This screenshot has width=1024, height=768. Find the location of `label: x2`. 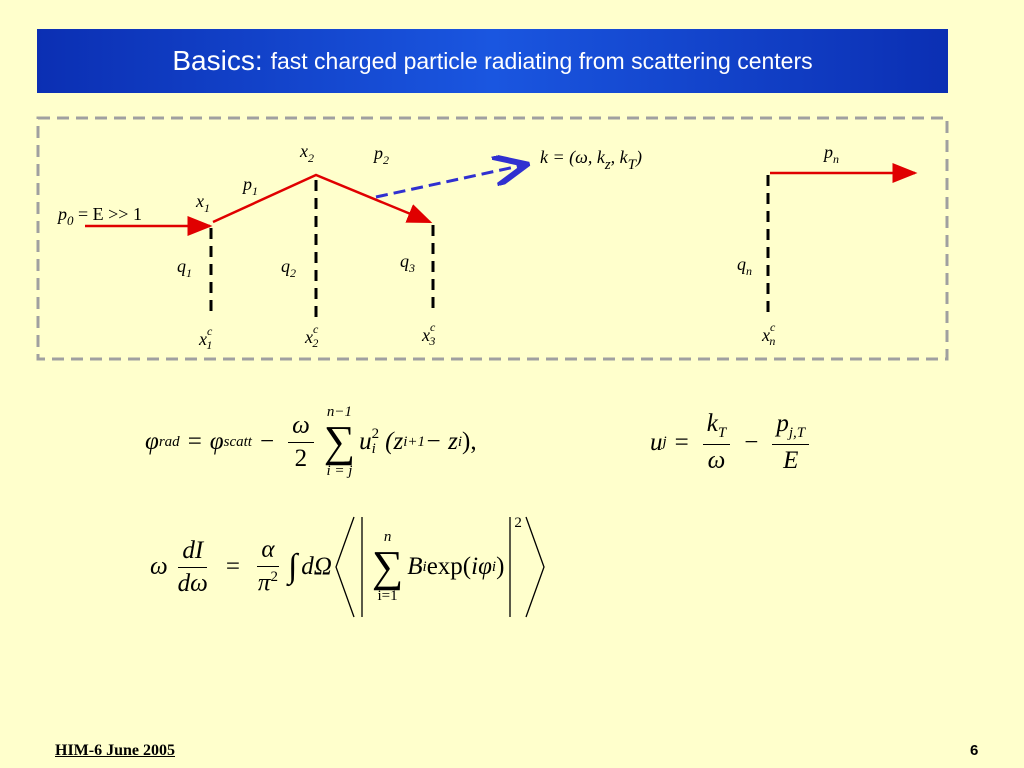

label: x2 is located at coordinates (306, 153).